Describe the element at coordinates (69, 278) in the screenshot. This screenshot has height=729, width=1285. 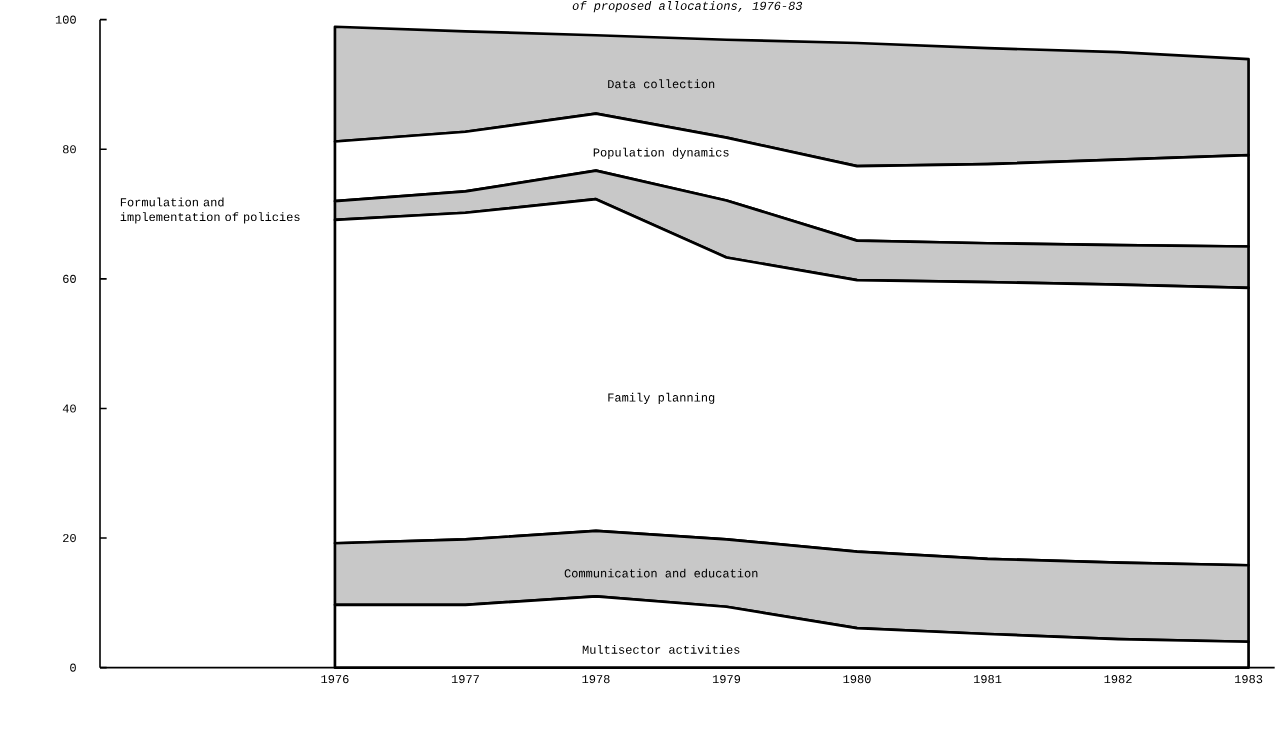
I see `y-tick-label: 60` at that location.